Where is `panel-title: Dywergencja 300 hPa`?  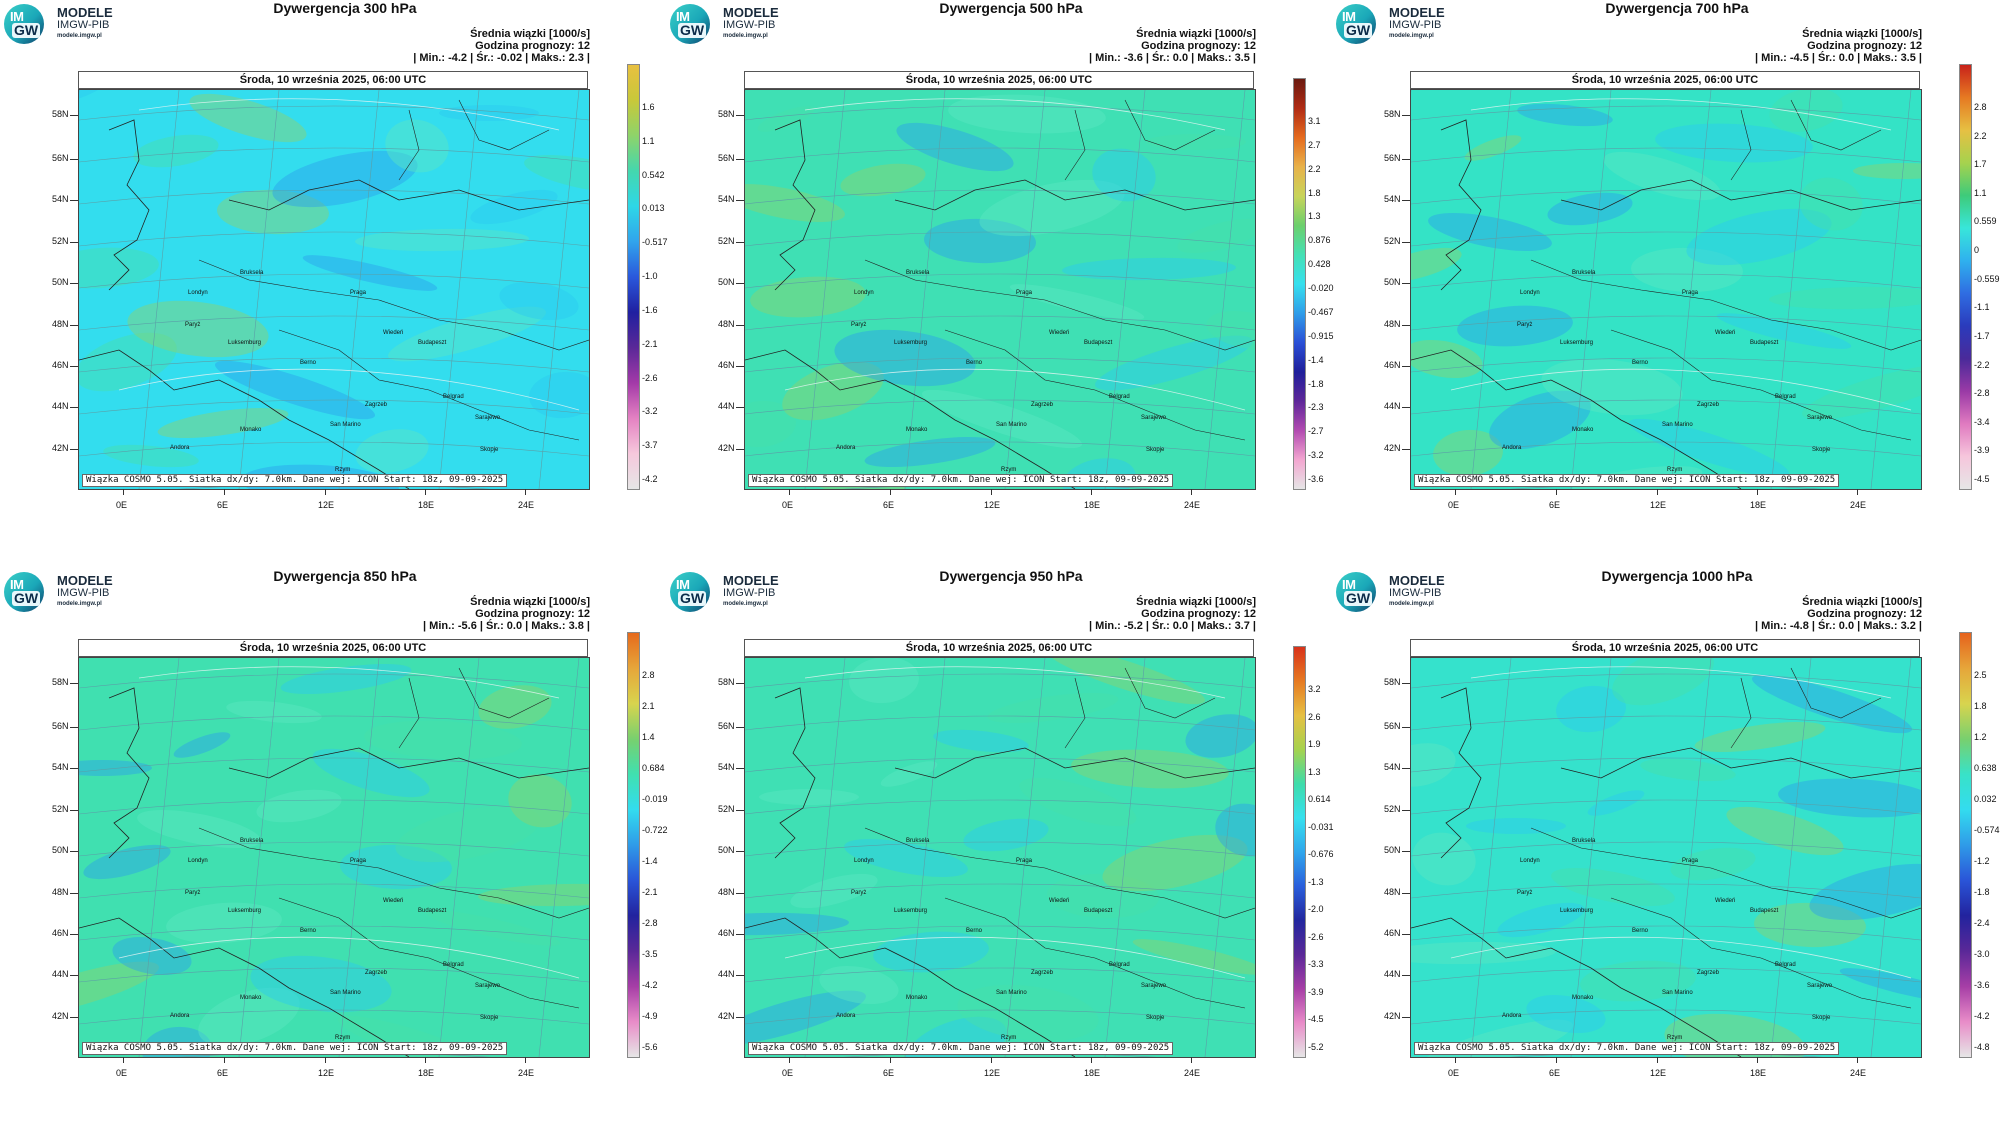 panel-title: Dywergencja 300 hPa is located at coordinates (345, 8).